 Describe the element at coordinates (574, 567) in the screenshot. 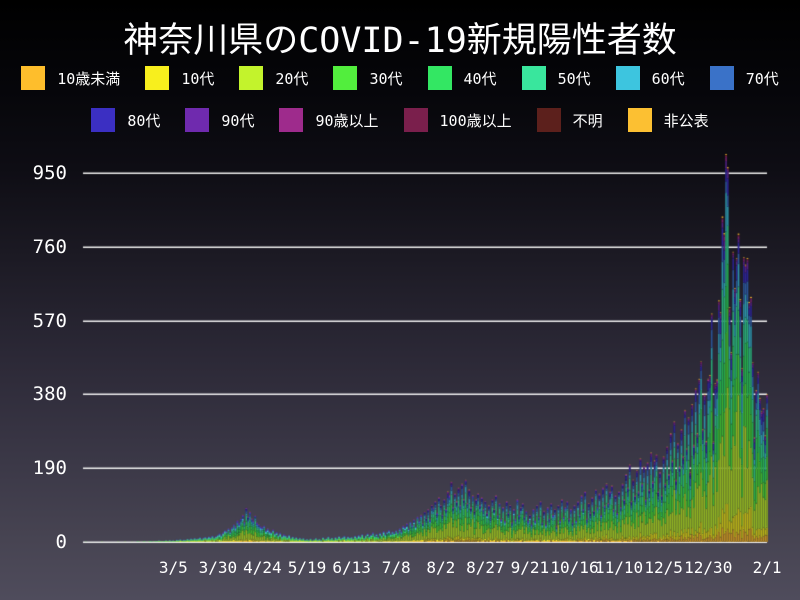

I see `x-tick-label-10-16: 10/16` at that location.